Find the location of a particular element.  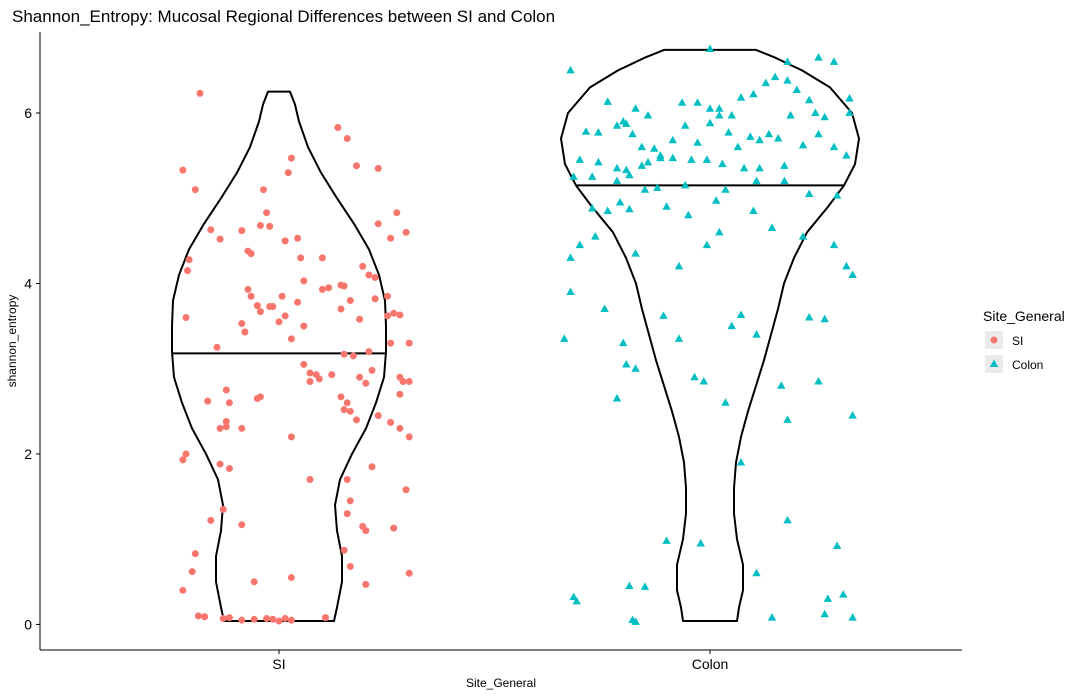

legend-title: Site_General is located at coordinates (1024, 316).